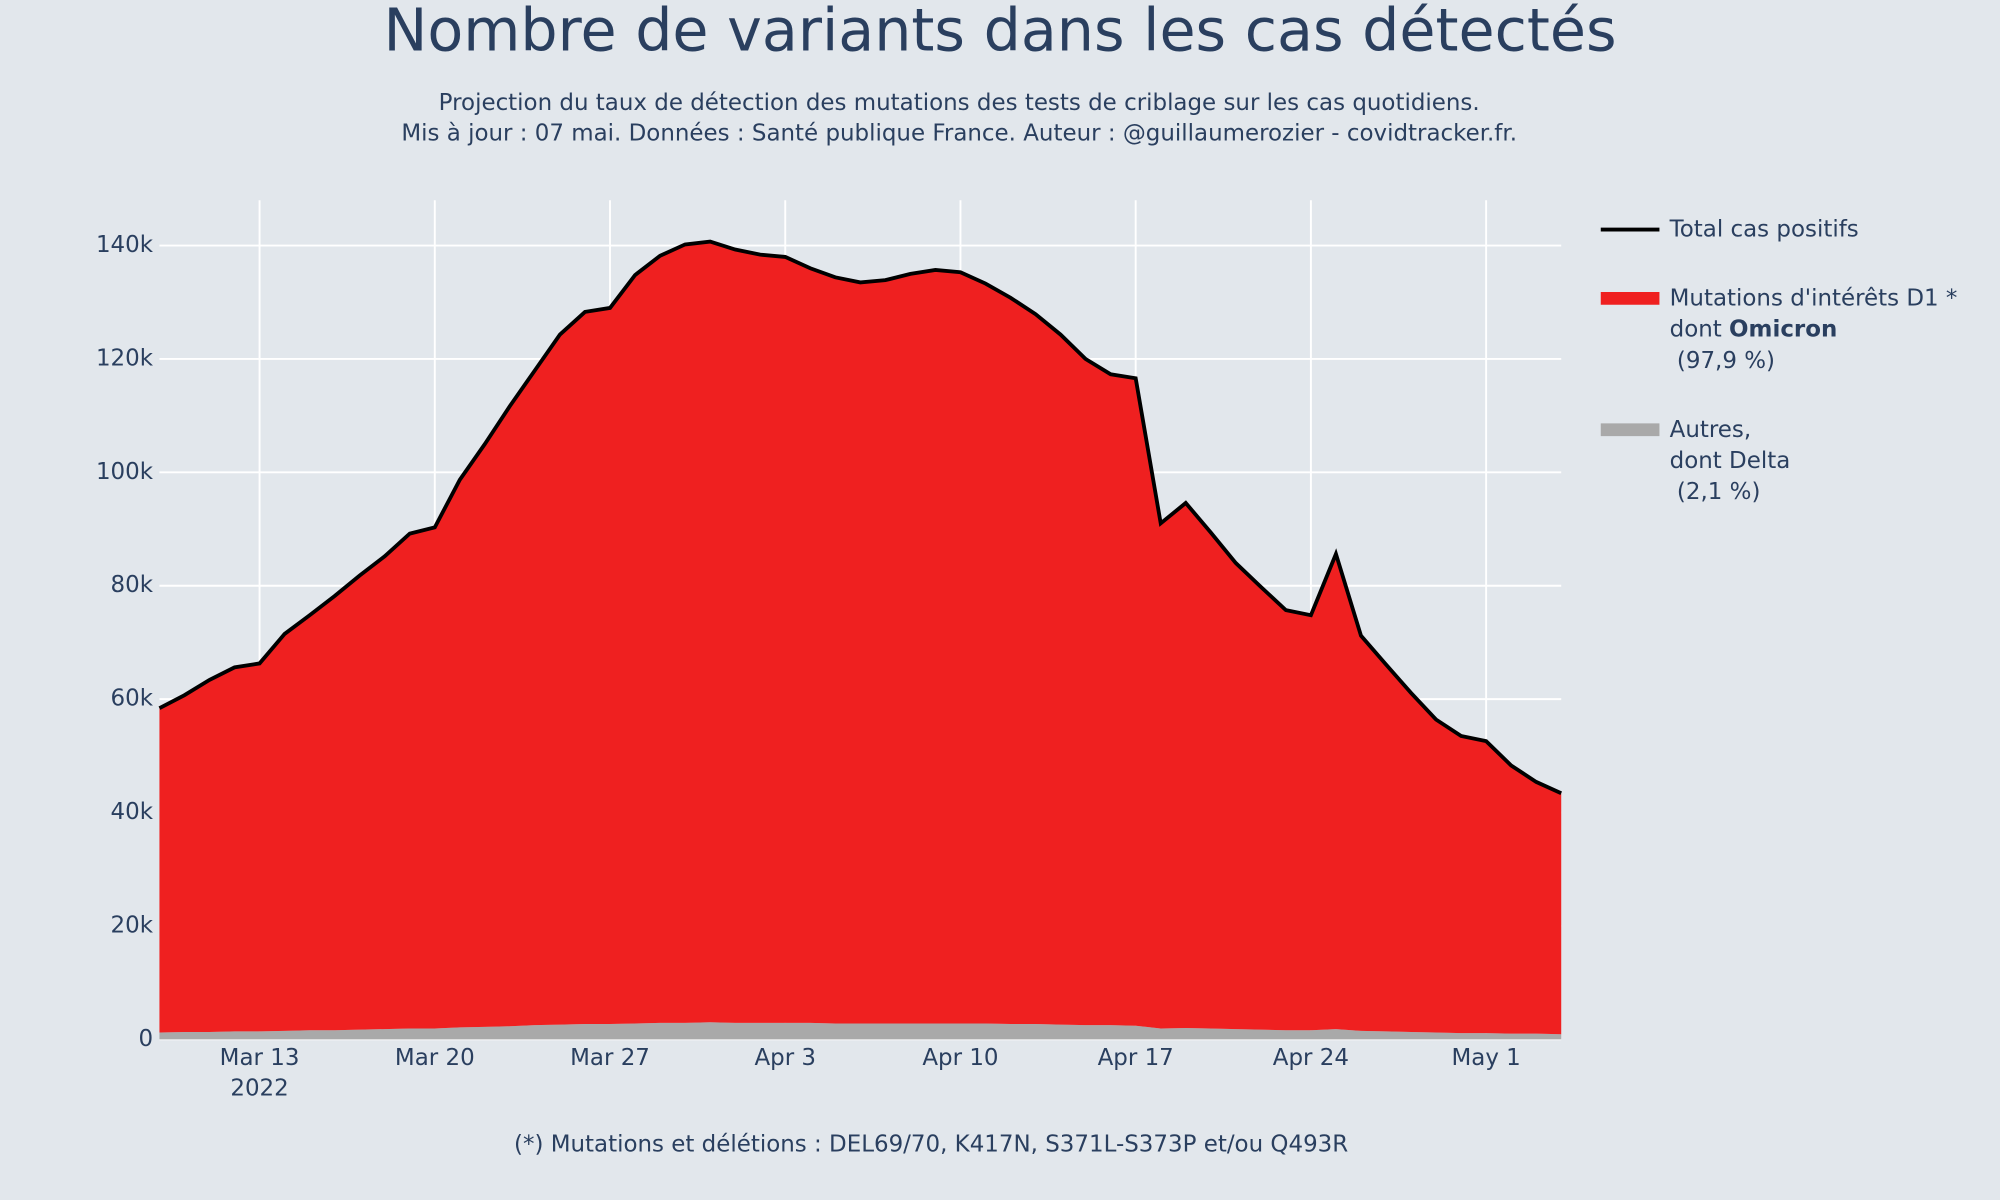 This screenshot has width=2000, height=1200. Describe the element at coordinates (785, 1058) in the screenshot. I see `x-tick-label: Apr 3` at that location.